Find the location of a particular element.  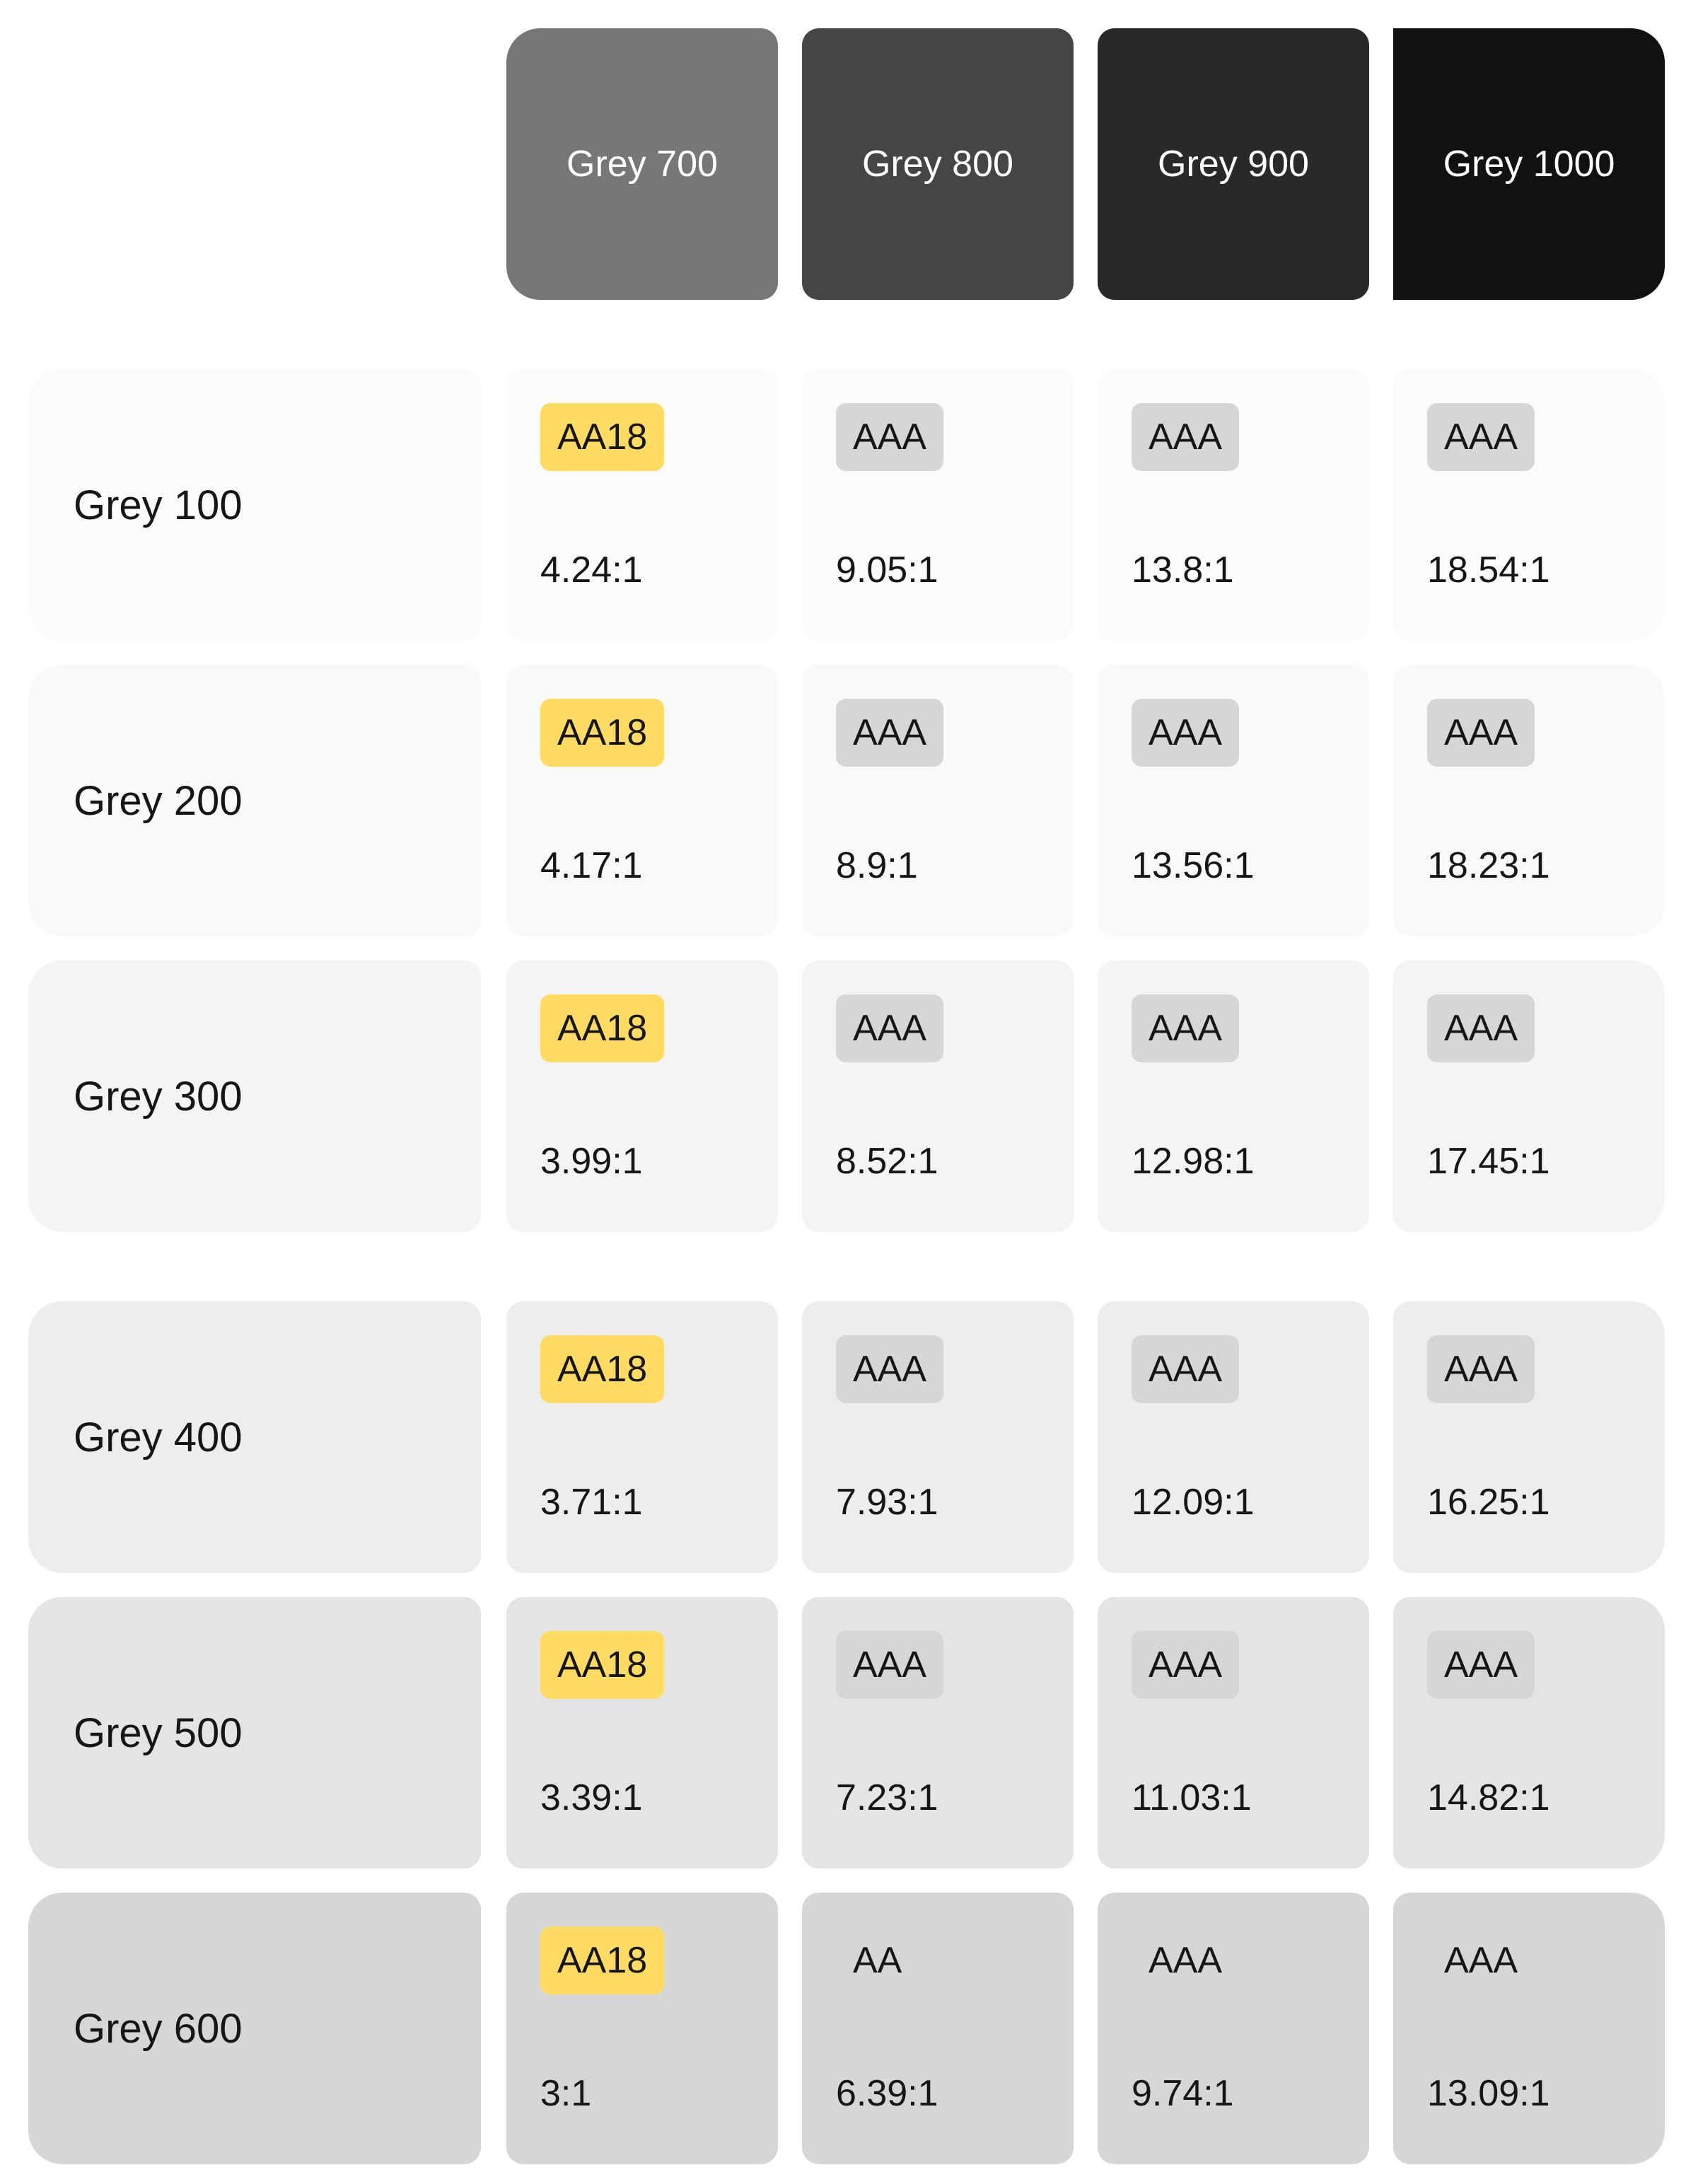

row-header: Grey 300 is located at coordinates (255, 1096).